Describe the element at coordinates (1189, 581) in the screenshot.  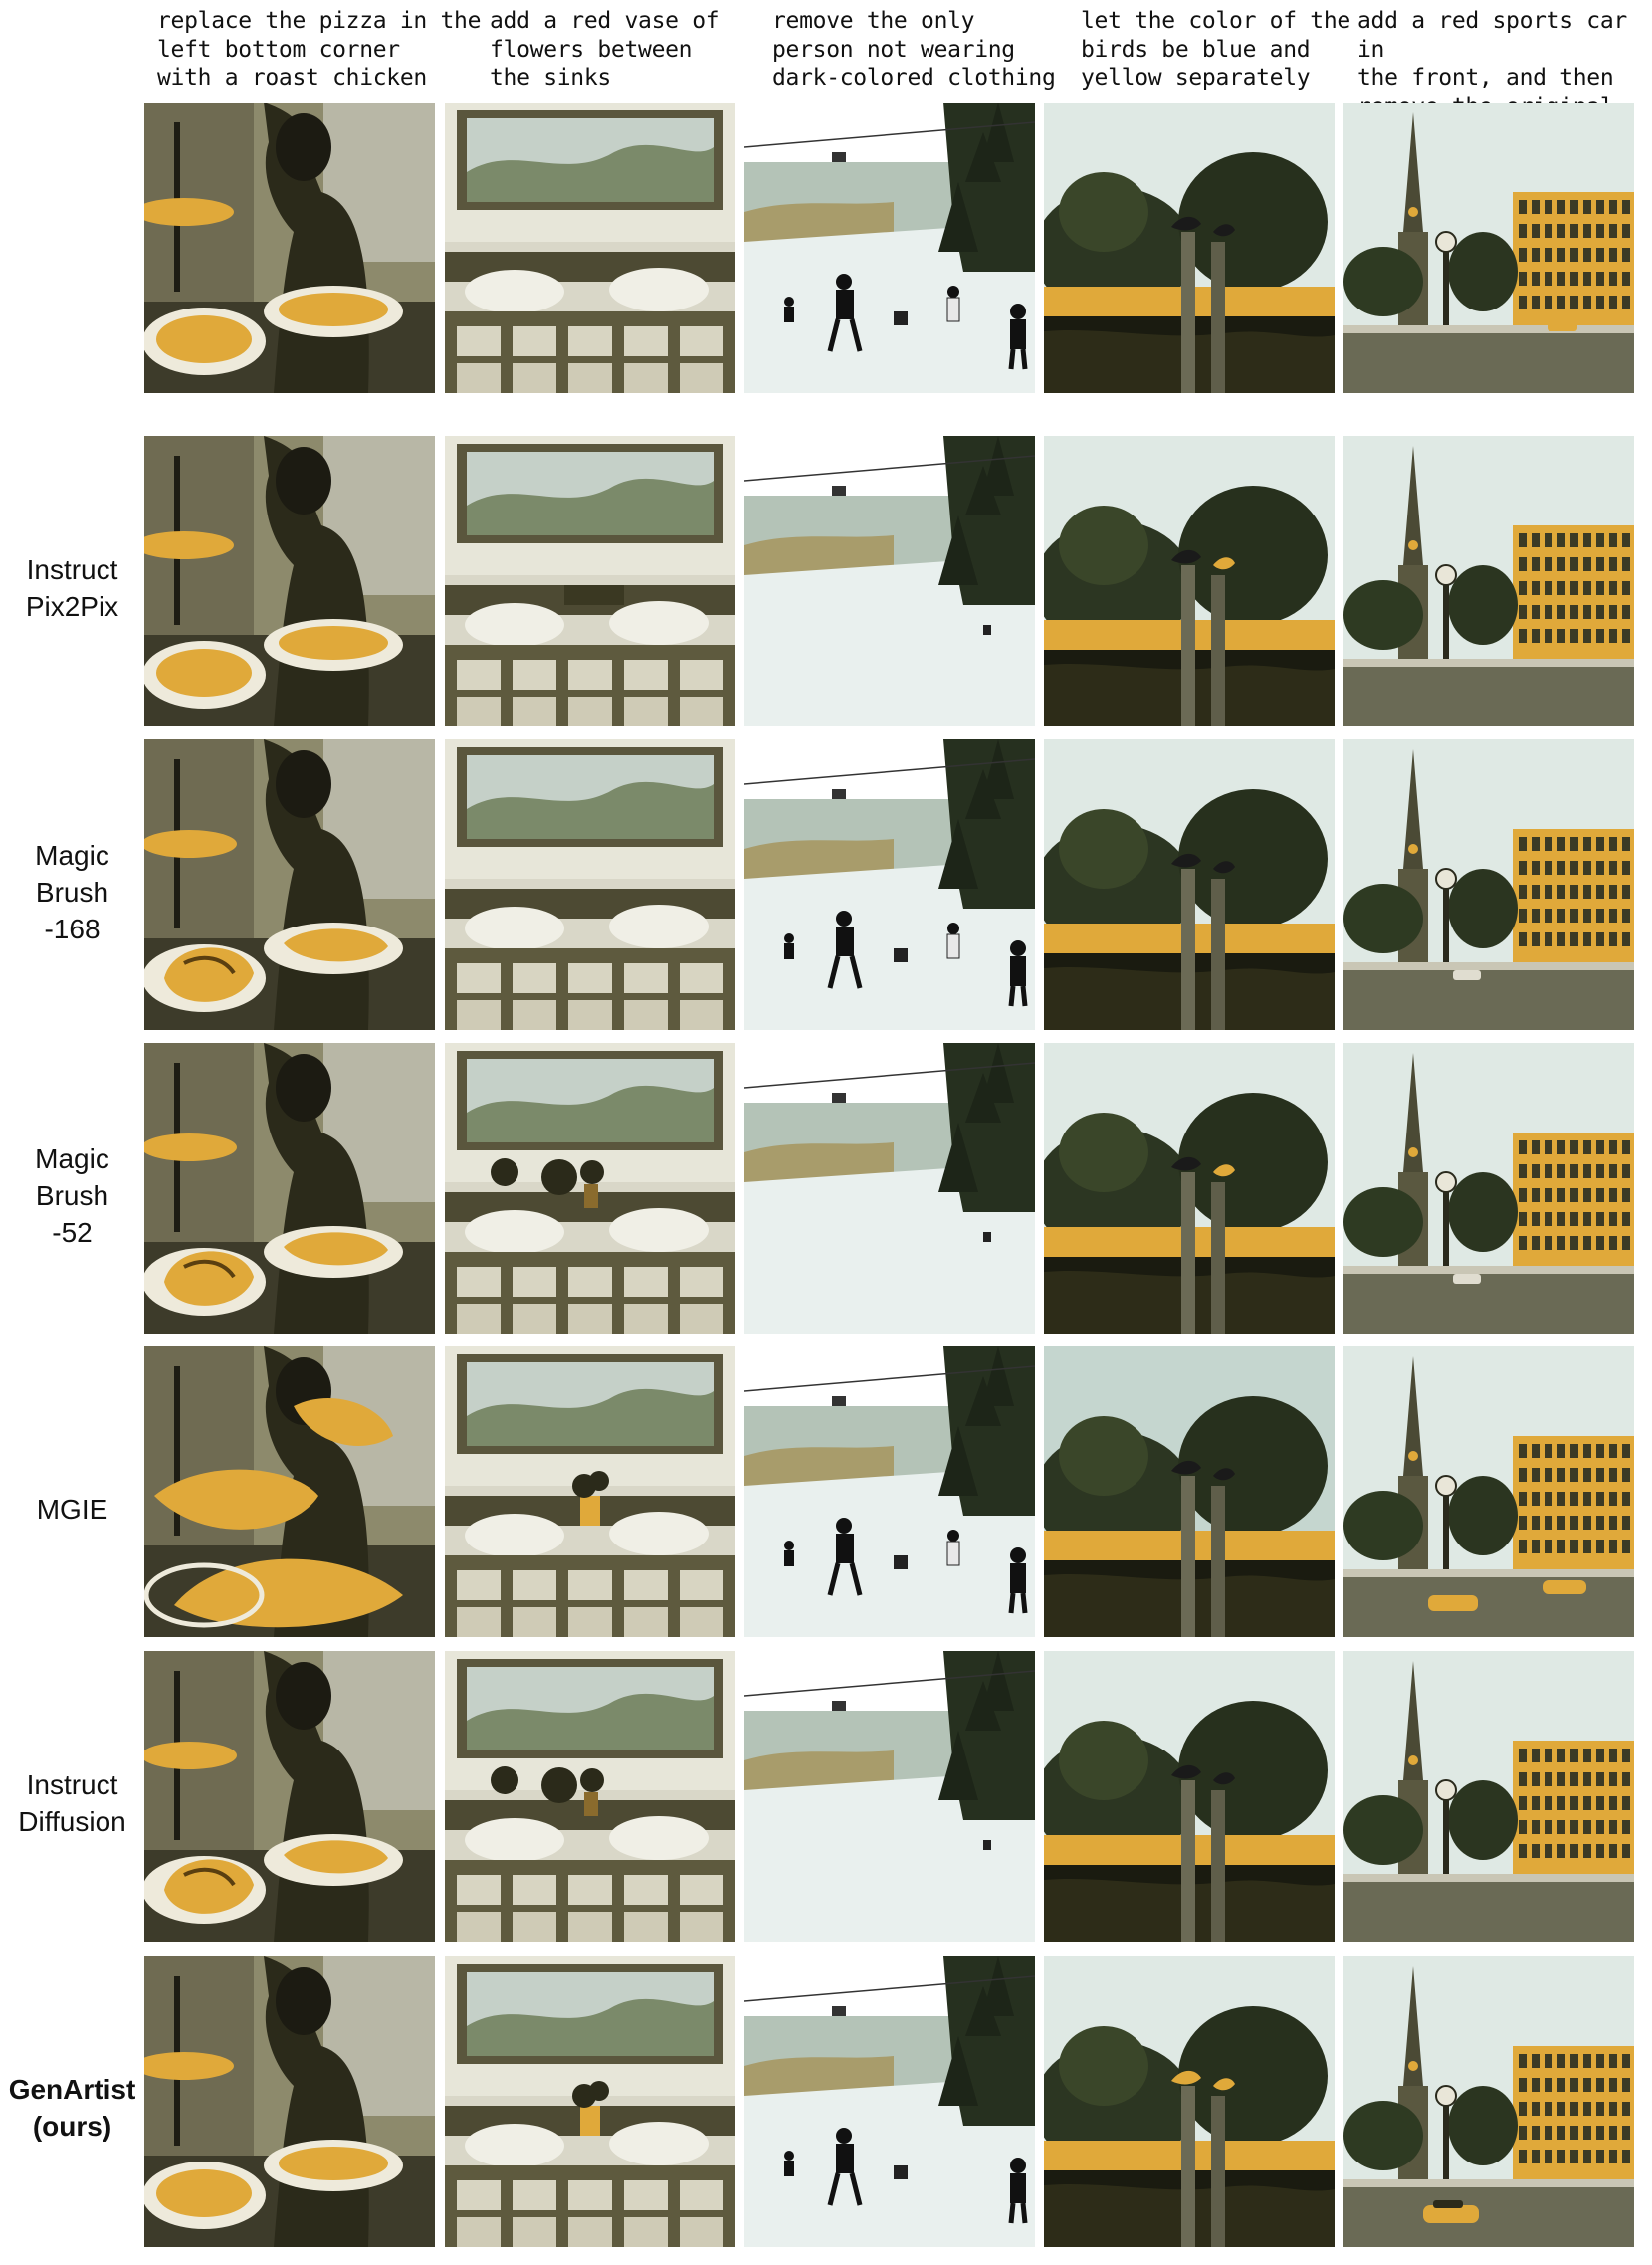
I see `image-instructpix2pix-birds` at that location.